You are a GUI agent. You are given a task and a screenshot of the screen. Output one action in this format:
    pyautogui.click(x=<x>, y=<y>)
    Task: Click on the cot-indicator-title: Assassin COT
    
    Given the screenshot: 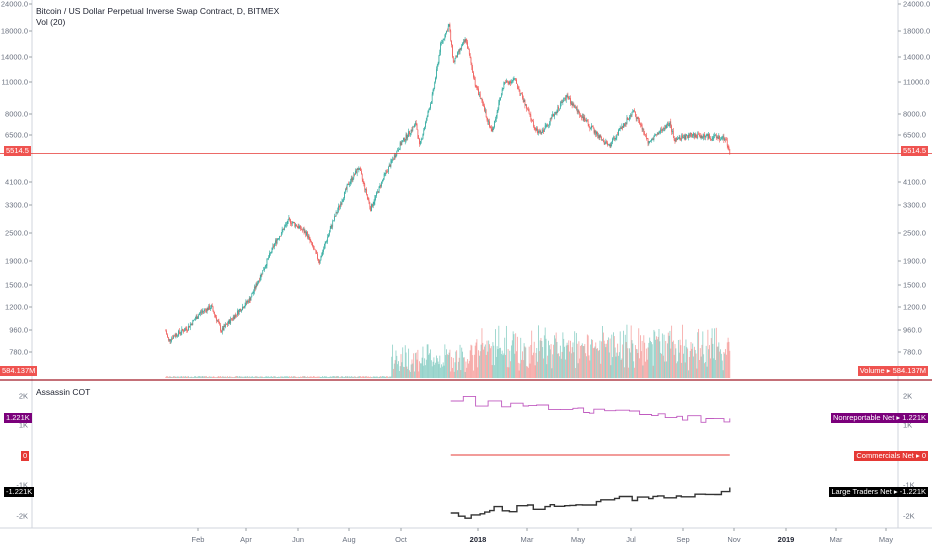 What is the action you would take?
    pyautogui.click(x=63, y=392)
    